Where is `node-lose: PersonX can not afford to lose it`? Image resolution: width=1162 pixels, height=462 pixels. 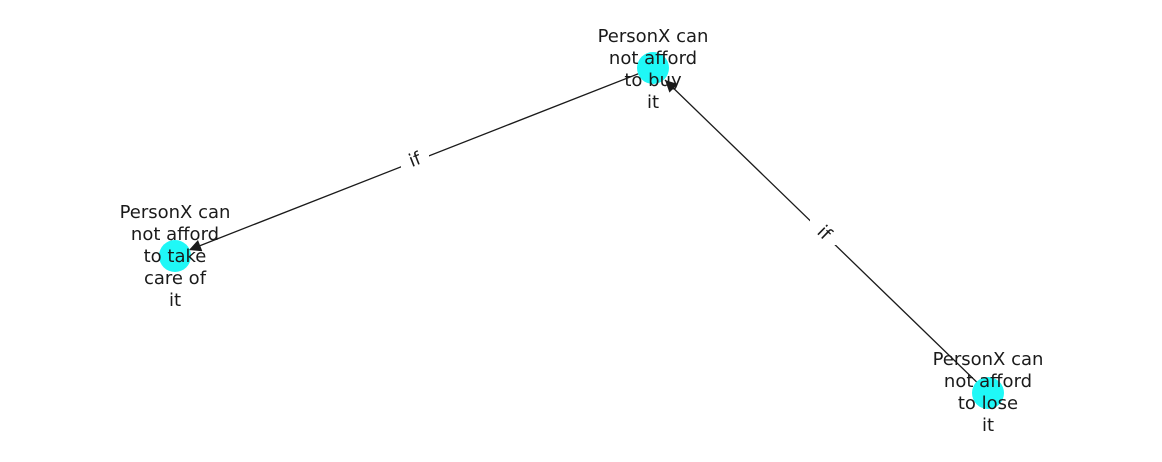
node-lose: PersonX can not afford to lose it is located at coordinates (988, 392).